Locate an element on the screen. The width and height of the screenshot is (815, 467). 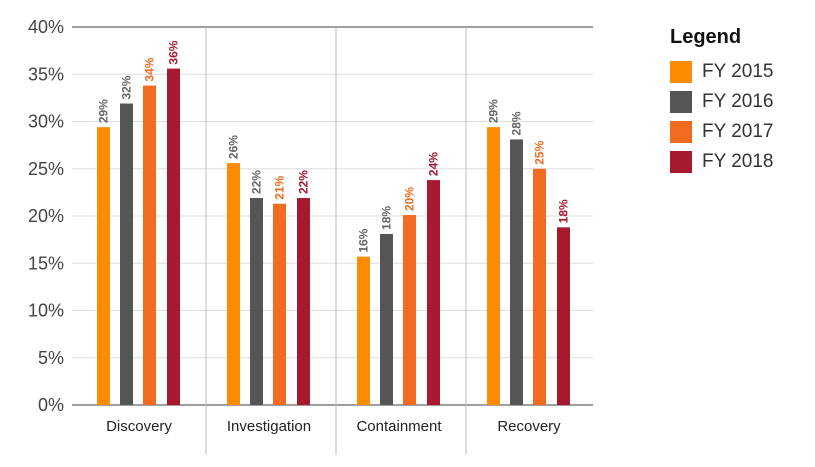
legend-items: FY 2015 FY 2016 FY 2017 FY 2018 is located at coordinates (721, 117).